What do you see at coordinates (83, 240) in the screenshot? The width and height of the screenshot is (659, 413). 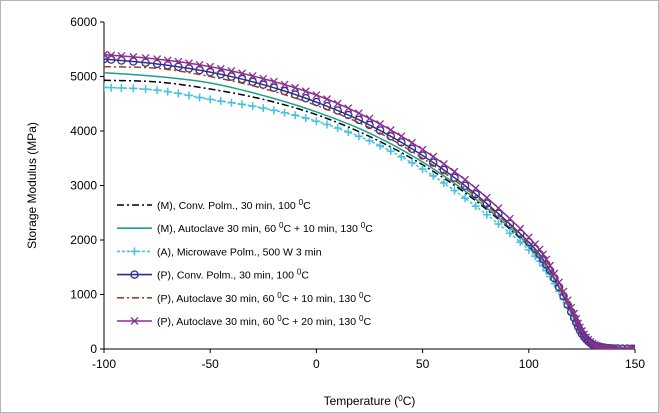 I see `y-tick-label: 2000` at bounding box center [83, 240].